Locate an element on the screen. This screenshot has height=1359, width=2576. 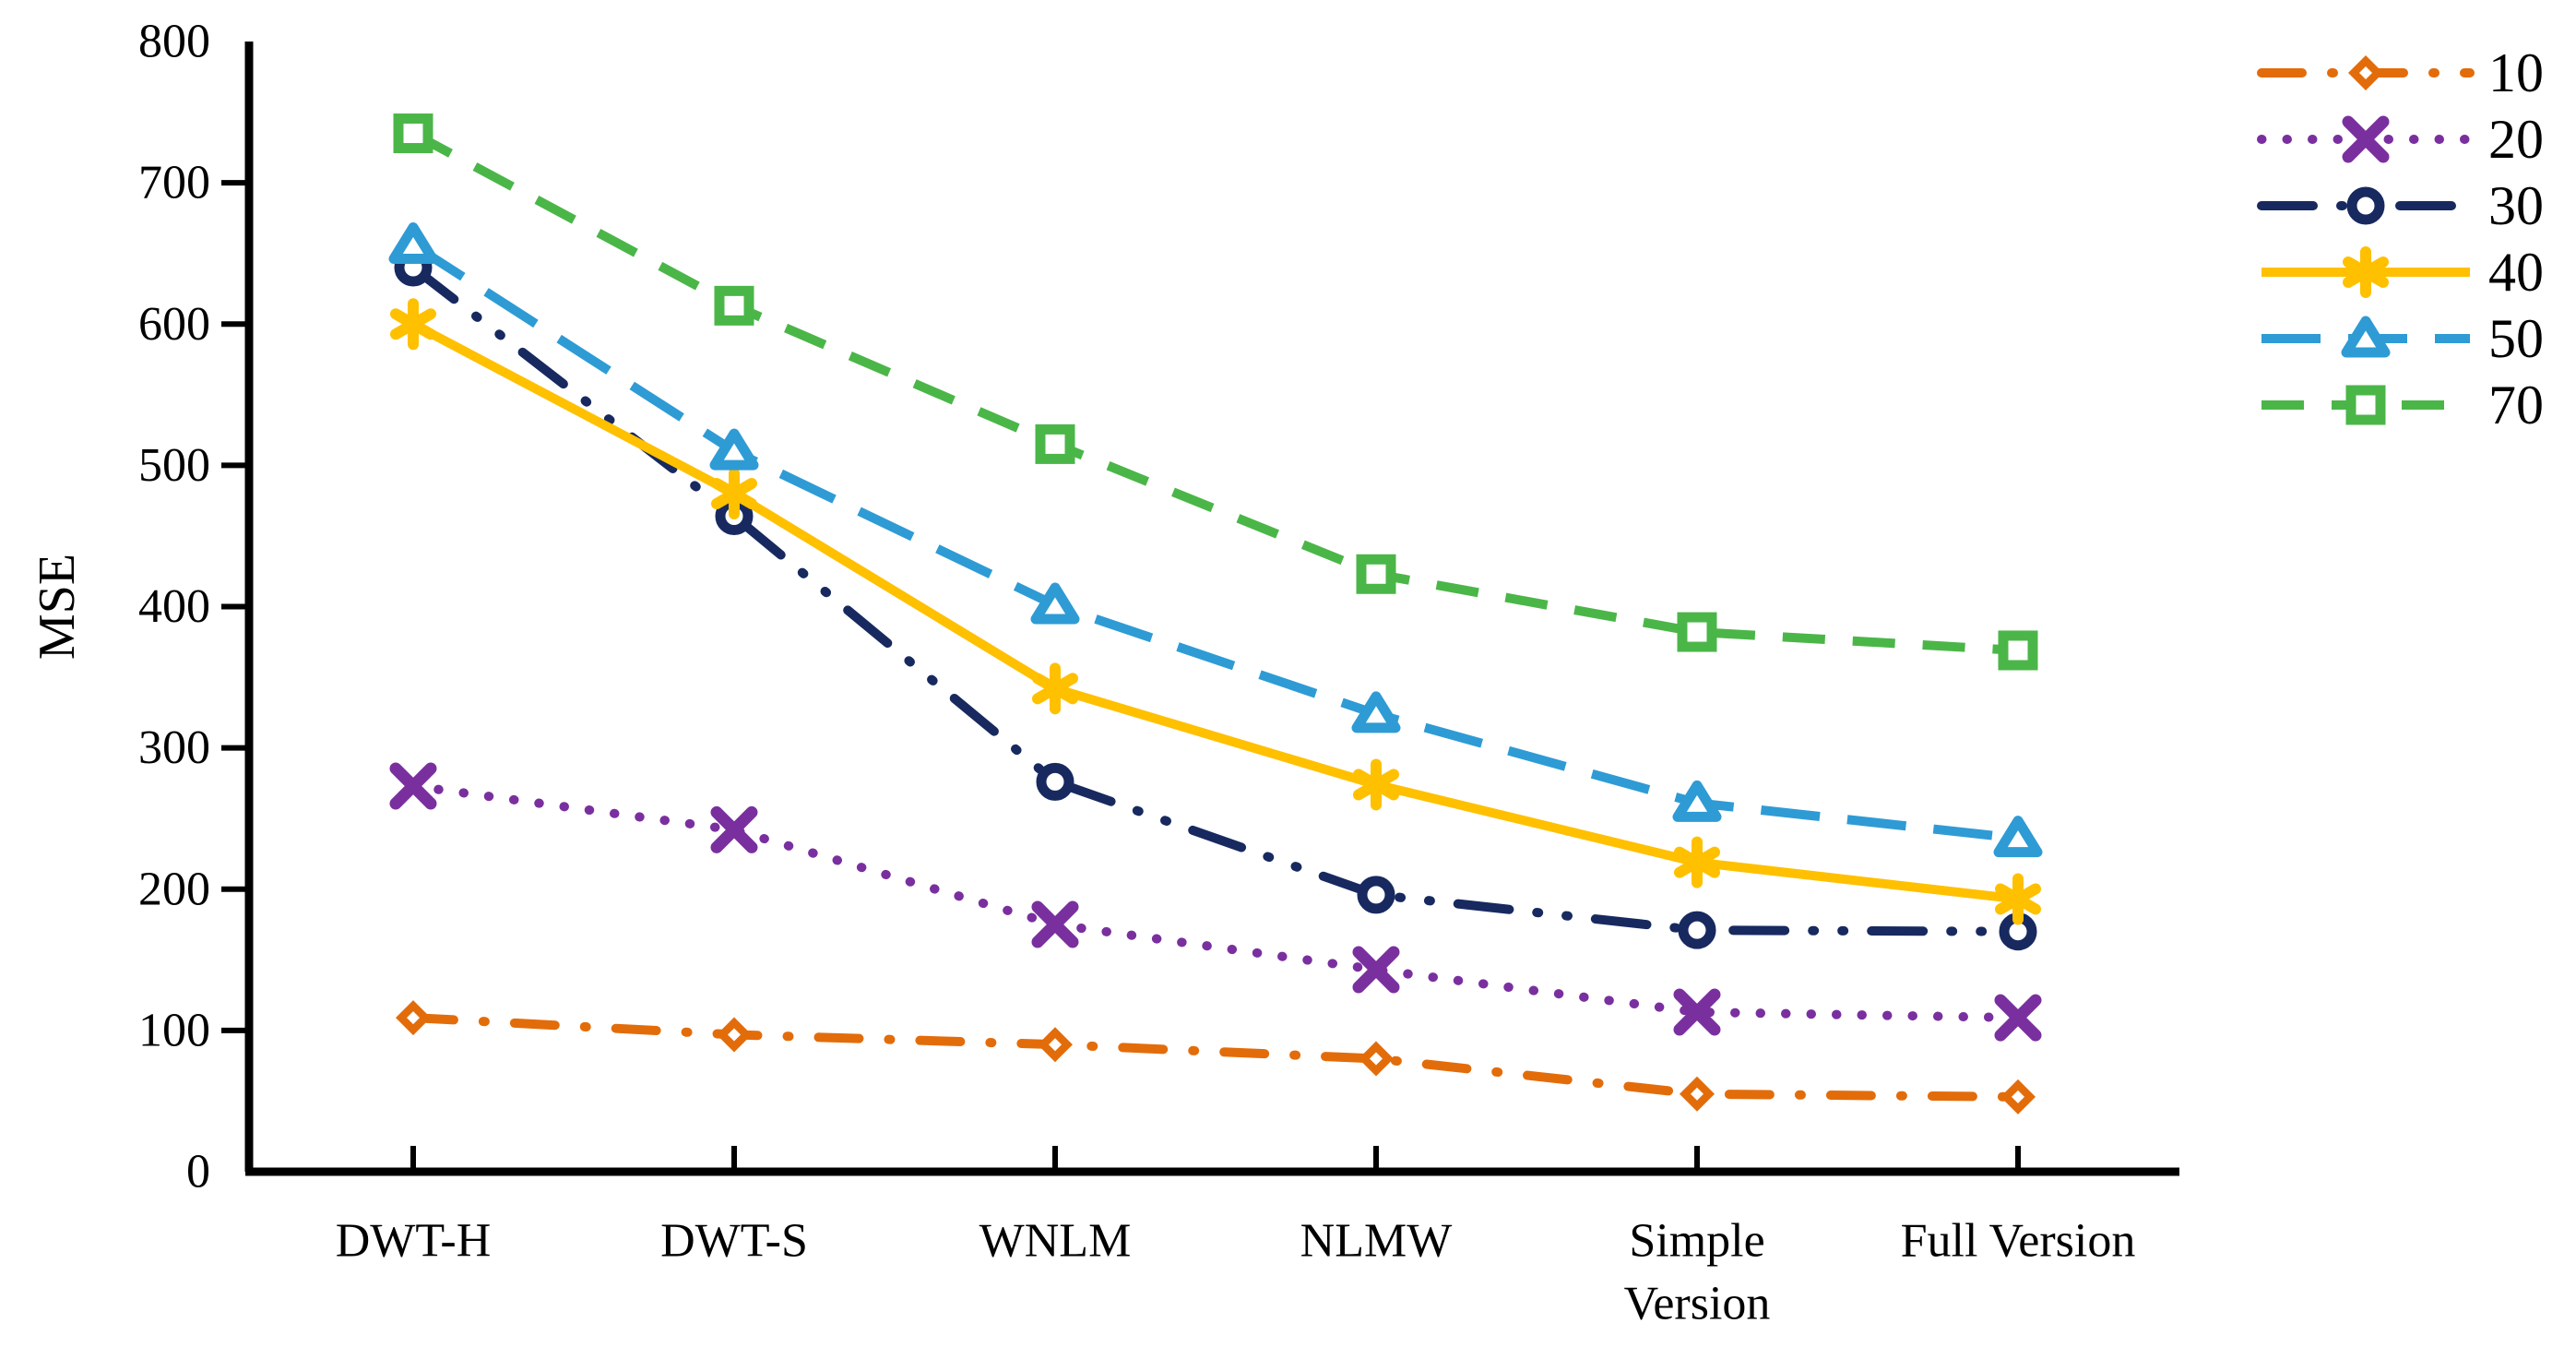
x-tick-label: DWT-H is located at coordinates (414, 1241).